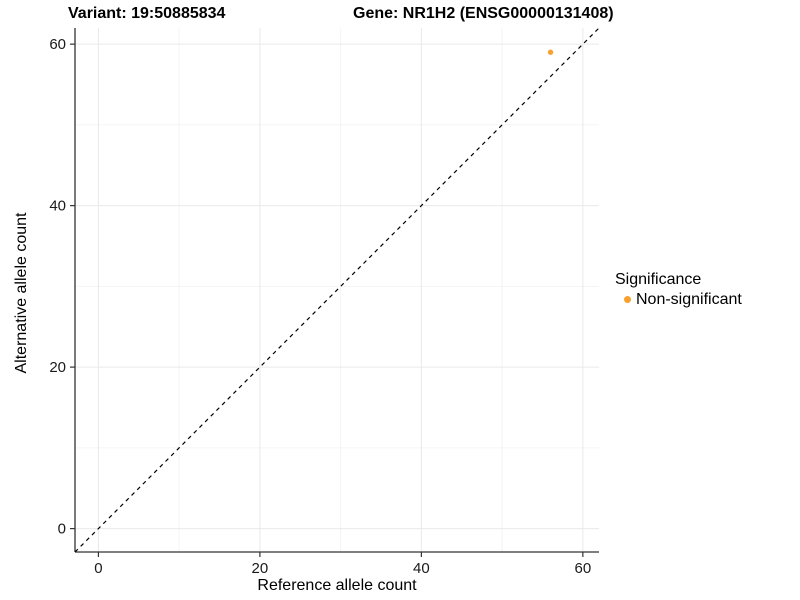 The image size is (800, 600). What do you see at coordinates (627, 299) in the screenshot?
I see `legend-point-icon` at bounding box center [627, 299].